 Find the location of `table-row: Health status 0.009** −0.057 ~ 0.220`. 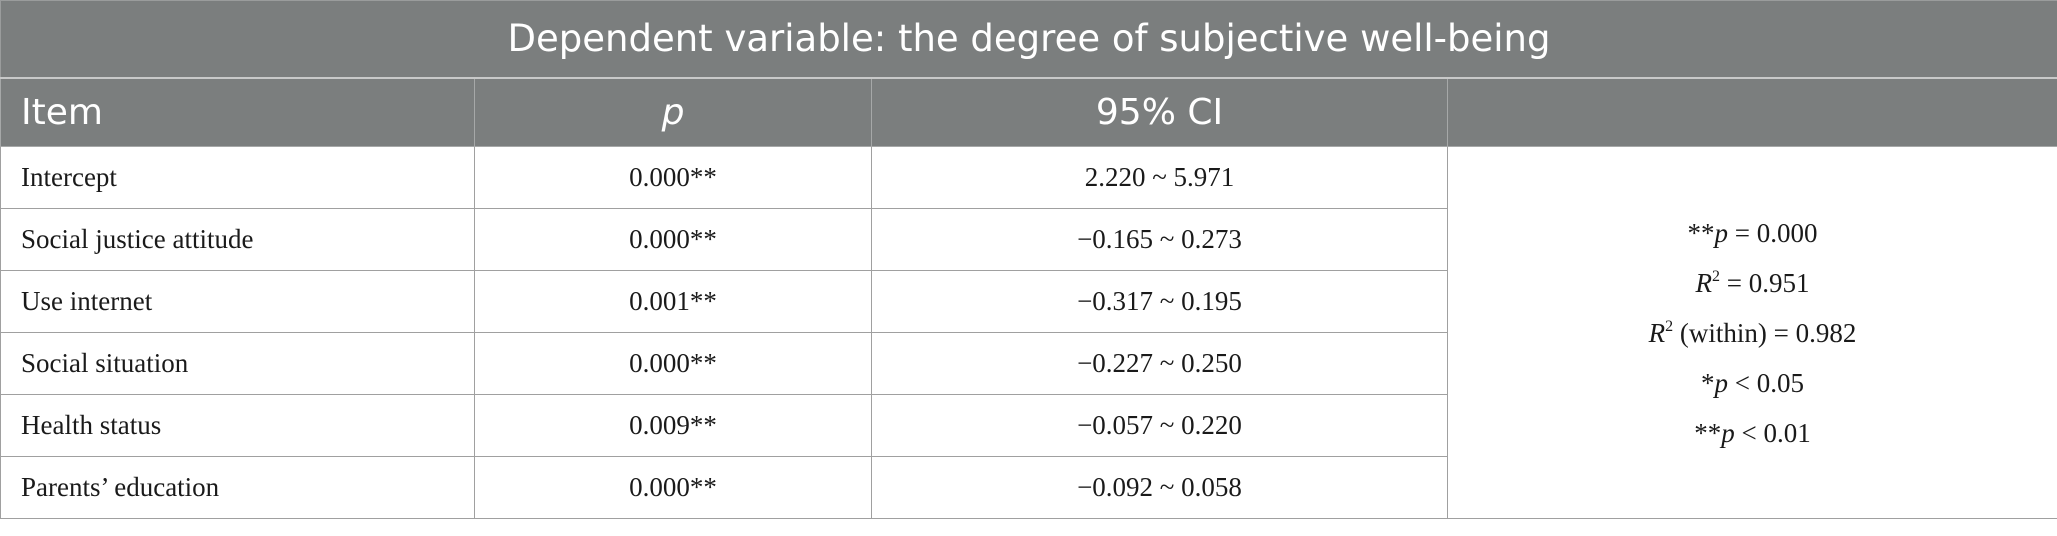

table-row: Health status 0.009** −0.057 ~ 0.220 is located at coordinates (1028, 425).